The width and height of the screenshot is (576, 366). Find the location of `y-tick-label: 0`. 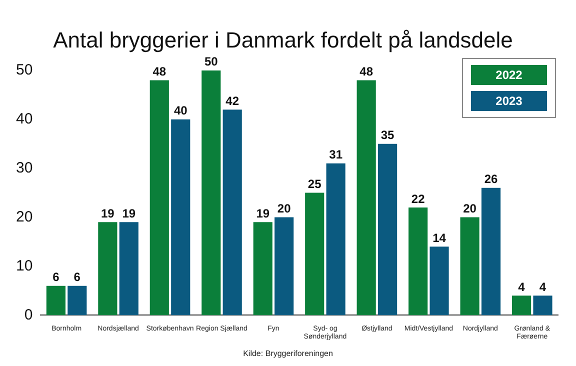

y-tick-label: 0 is located at coordinates (28, 315).